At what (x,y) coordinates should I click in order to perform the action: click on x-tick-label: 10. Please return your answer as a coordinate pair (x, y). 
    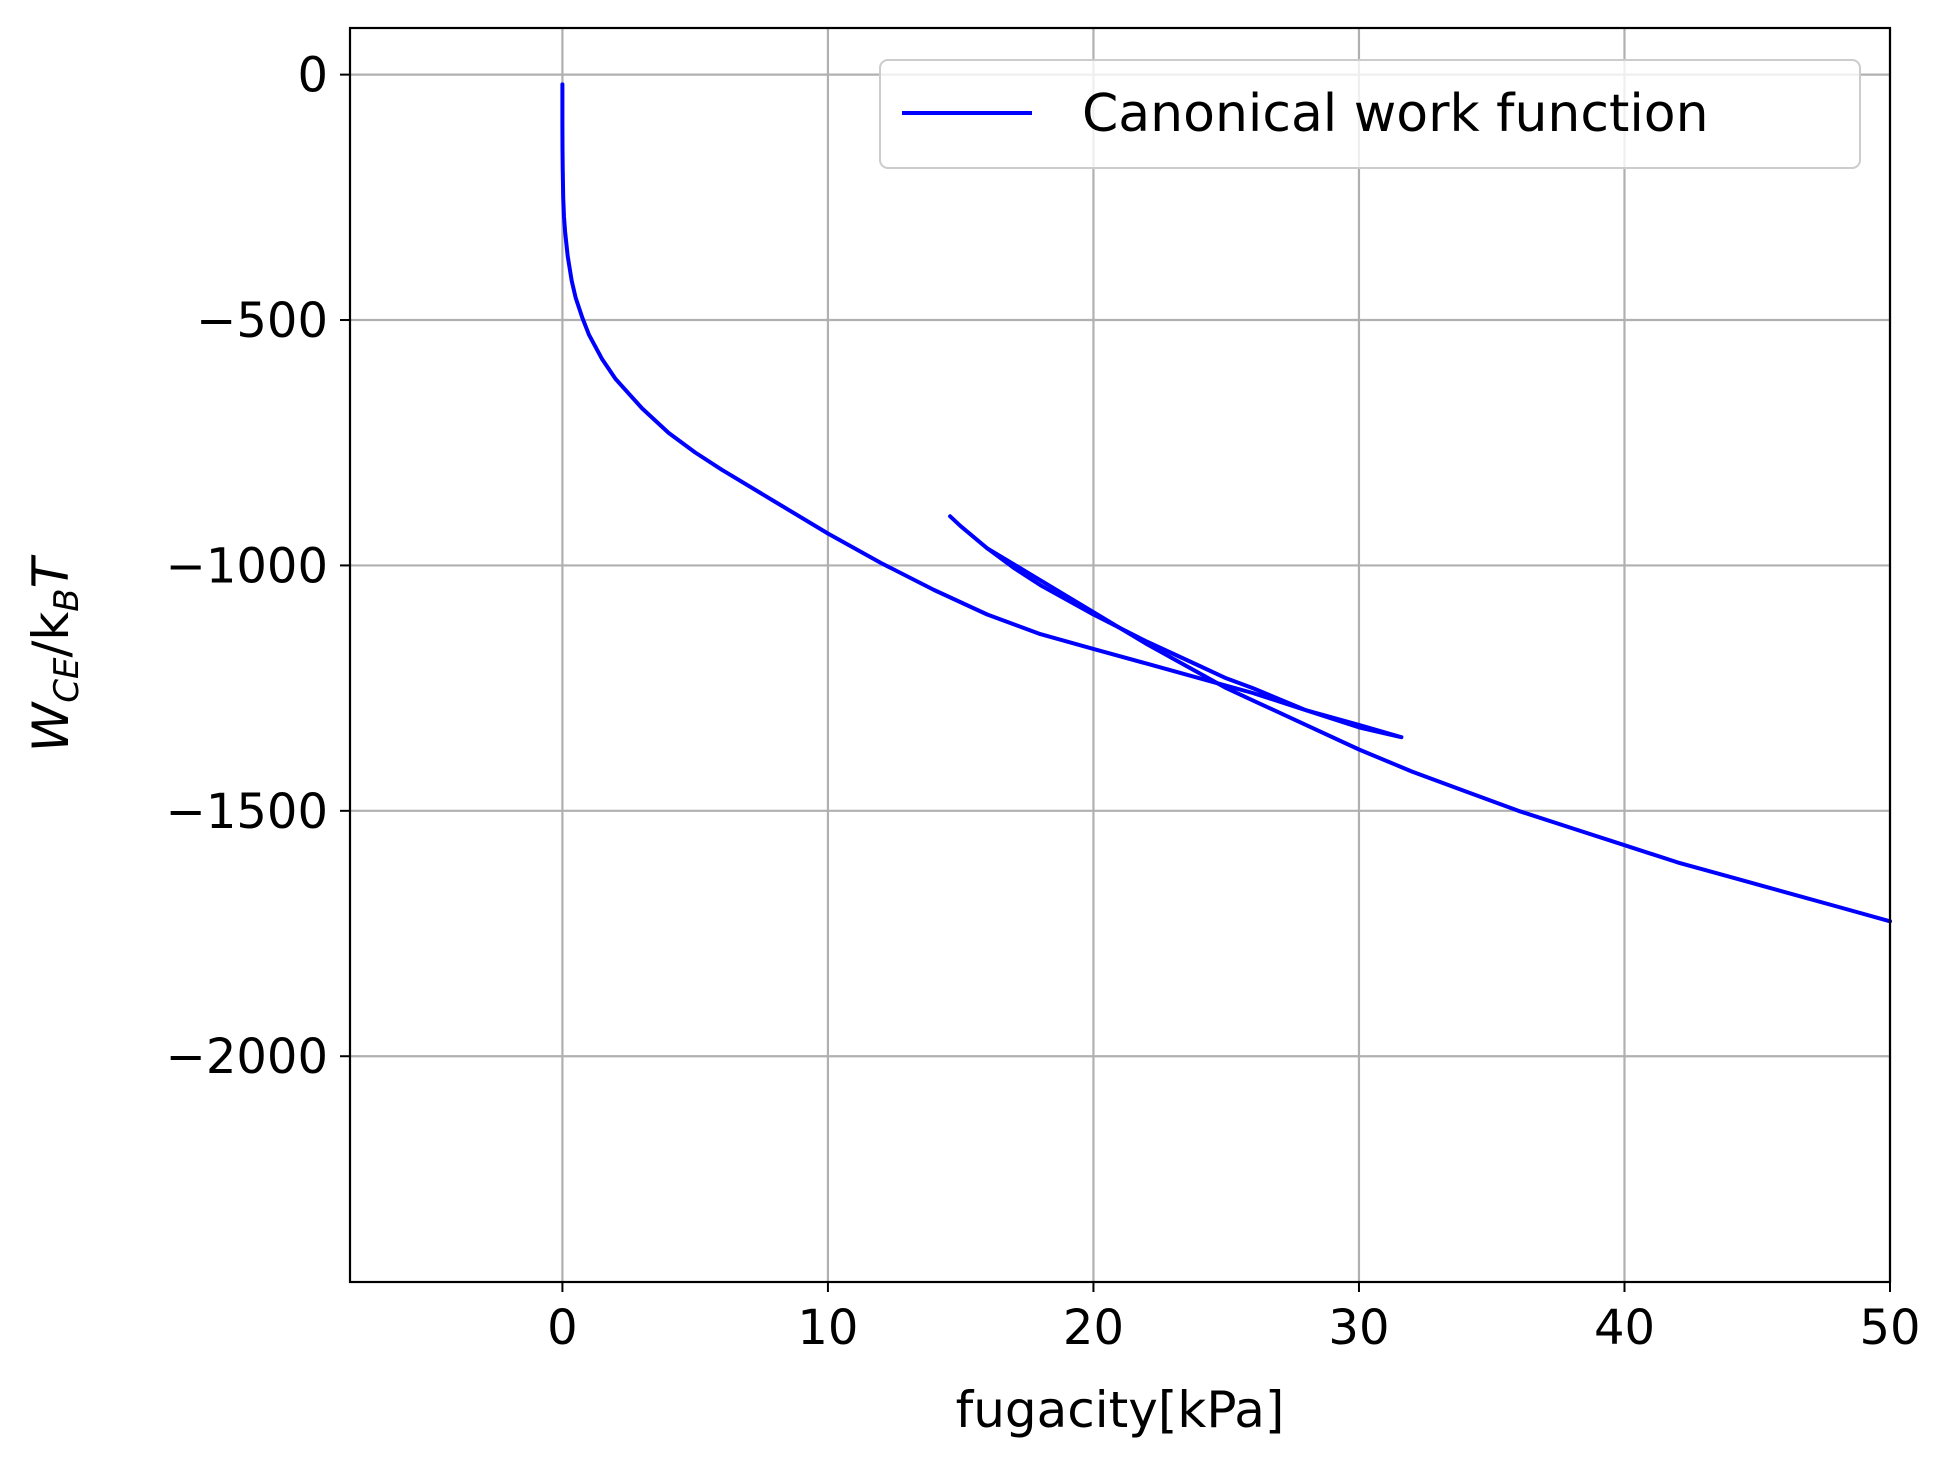
    Looking at the image, I should click on (827, 1328).